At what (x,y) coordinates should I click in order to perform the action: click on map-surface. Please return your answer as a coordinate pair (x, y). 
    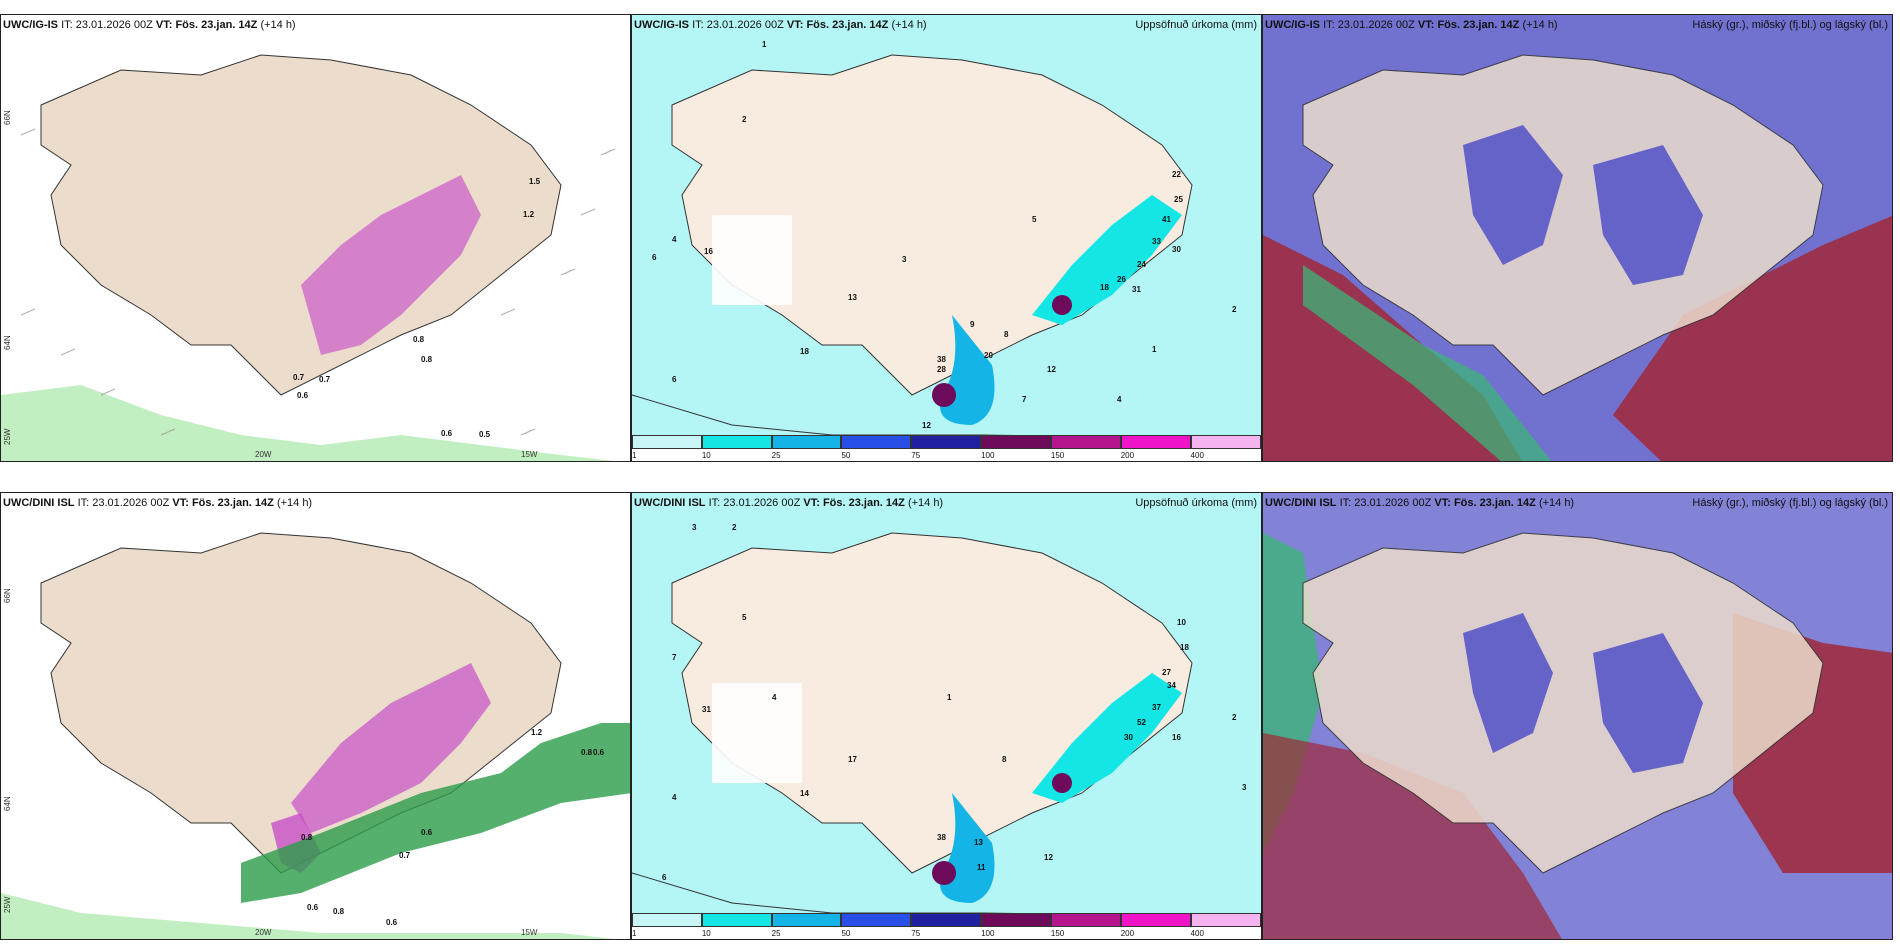
    Looking at the image, I should click on (946, 704).